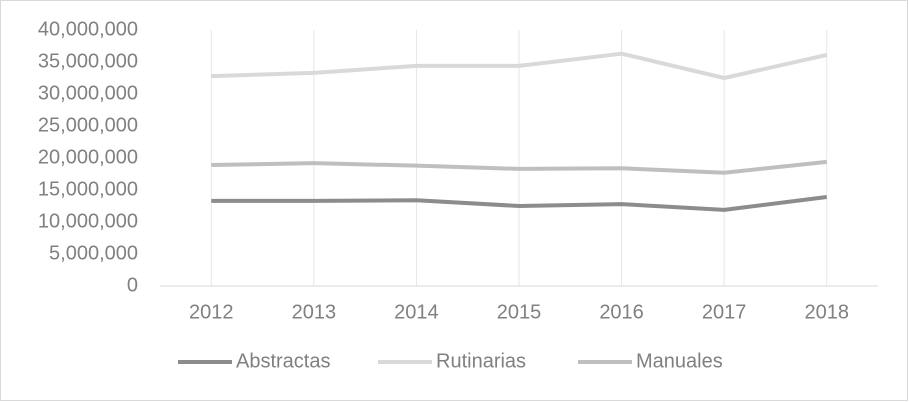 The width and height of the screenshot is (909, 402). I want to click on y-tick-label: 5,000,000, so click(93, 253).